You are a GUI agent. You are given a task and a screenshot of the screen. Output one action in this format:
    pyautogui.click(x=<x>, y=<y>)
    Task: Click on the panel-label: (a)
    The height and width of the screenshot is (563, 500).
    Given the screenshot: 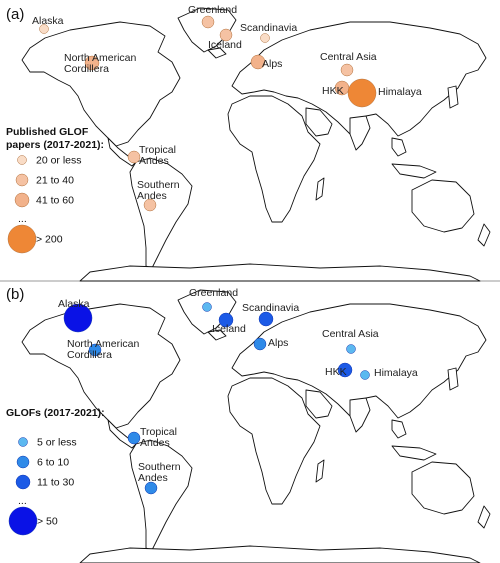 What is the action you would take?
    pyautogui.click(x=15, y=14)
    